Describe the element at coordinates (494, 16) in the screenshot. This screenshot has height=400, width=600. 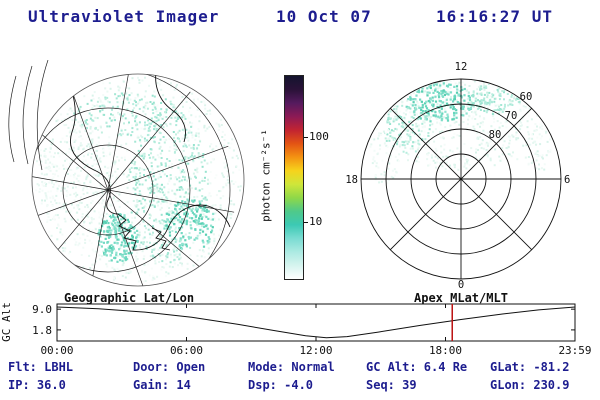
I see `time-label: 16:16:27 UT` at that location.